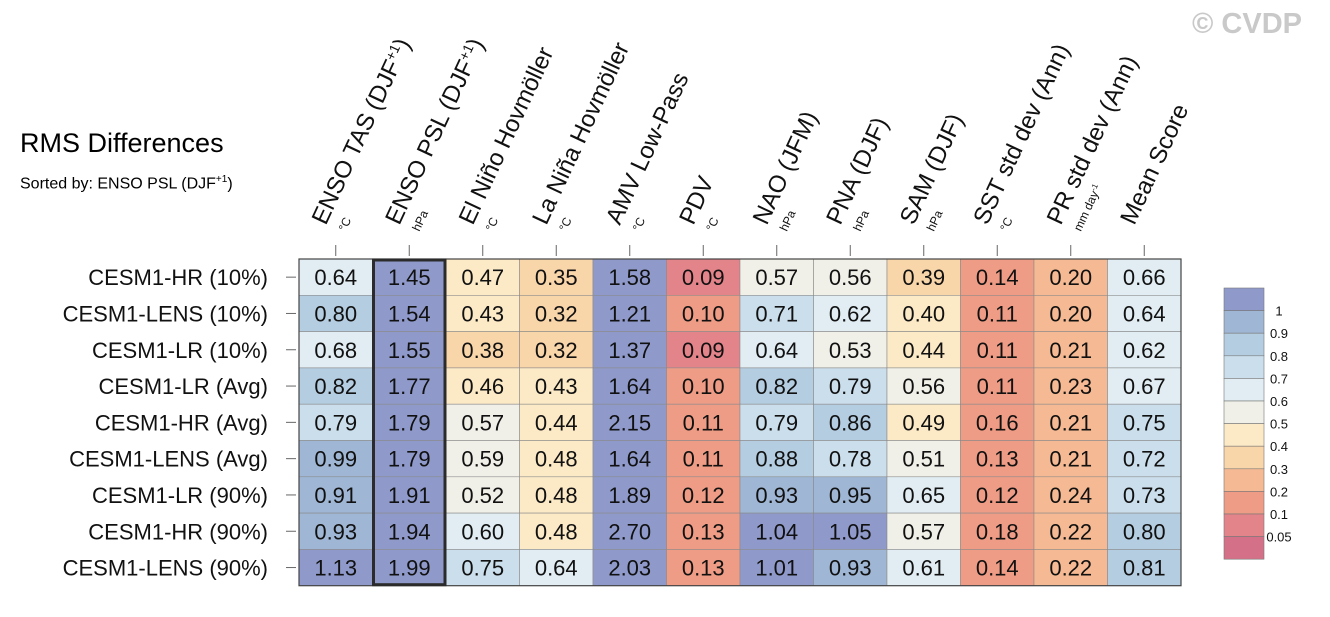 This screenshot has width=1330, height=617. I want to click on cell-value: 0.13, so click(997, 459).